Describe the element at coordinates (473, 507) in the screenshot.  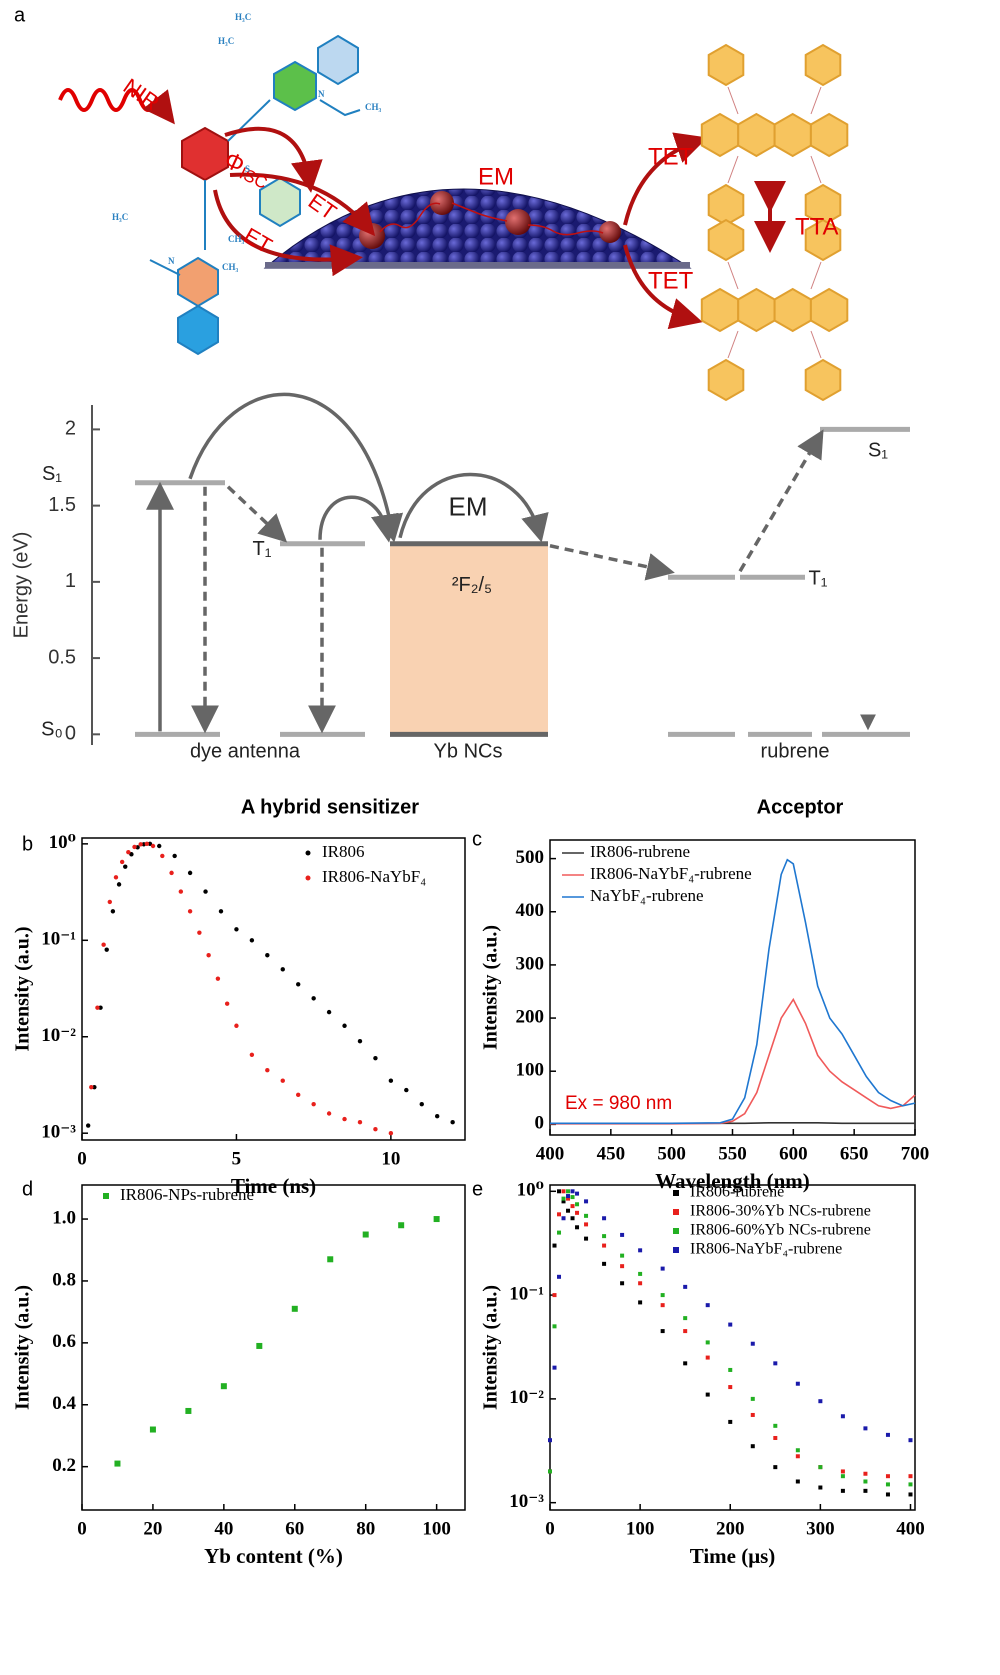
I see `em-arrow` at that location.